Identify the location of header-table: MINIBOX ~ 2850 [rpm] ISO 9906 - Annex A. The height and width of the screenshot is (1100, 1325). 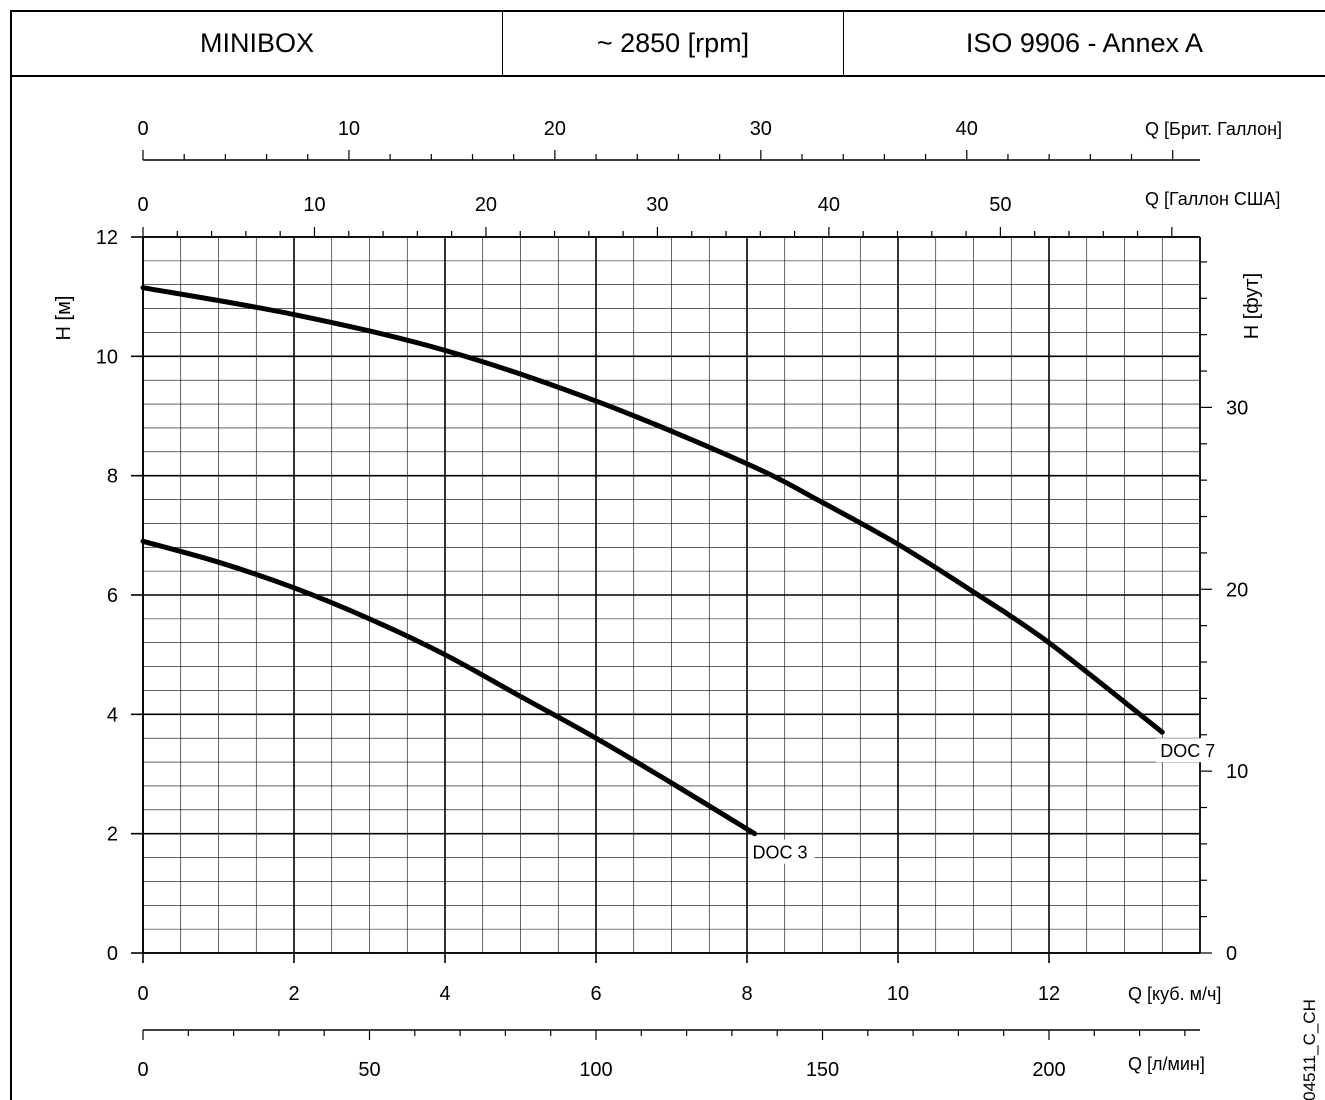
(667, 43).